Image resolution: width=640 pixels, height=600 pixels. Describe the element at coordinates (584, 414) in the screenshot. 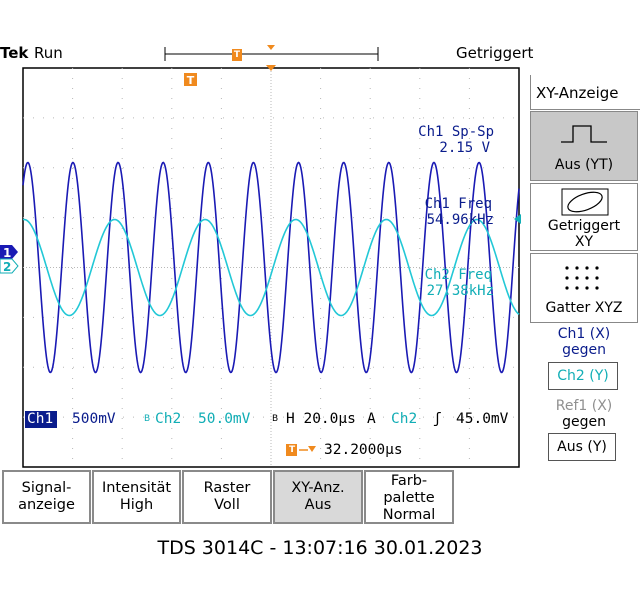

I see `ref1-x-against-label: Ref1 (X) gegen` at that location.